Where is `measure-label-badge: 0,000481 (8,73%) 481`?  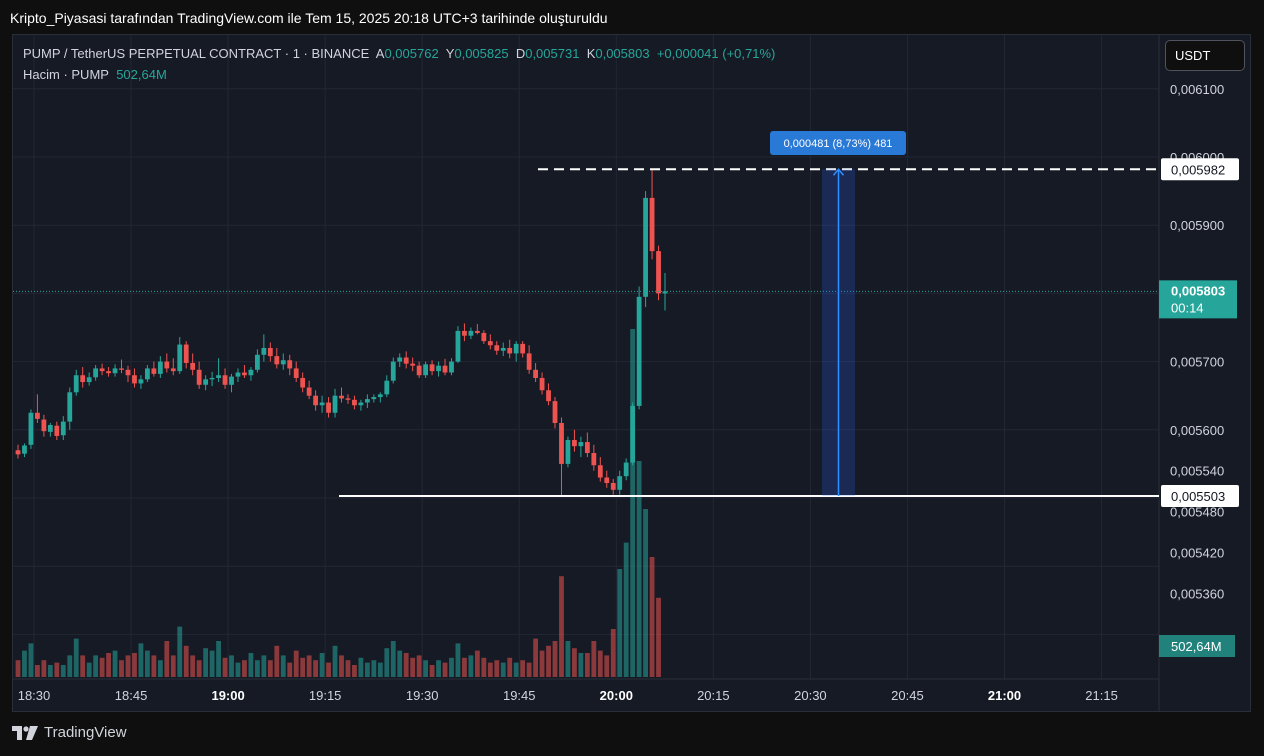 measure-label-badge: 0,000481 (8,73%) 481 is located at coordinates (838, 143).